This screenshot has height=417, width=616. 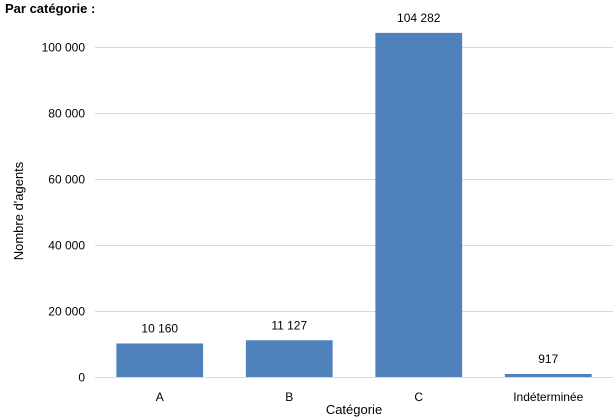 I want to click on data-label: 10 160, so click(x=159, y=328).